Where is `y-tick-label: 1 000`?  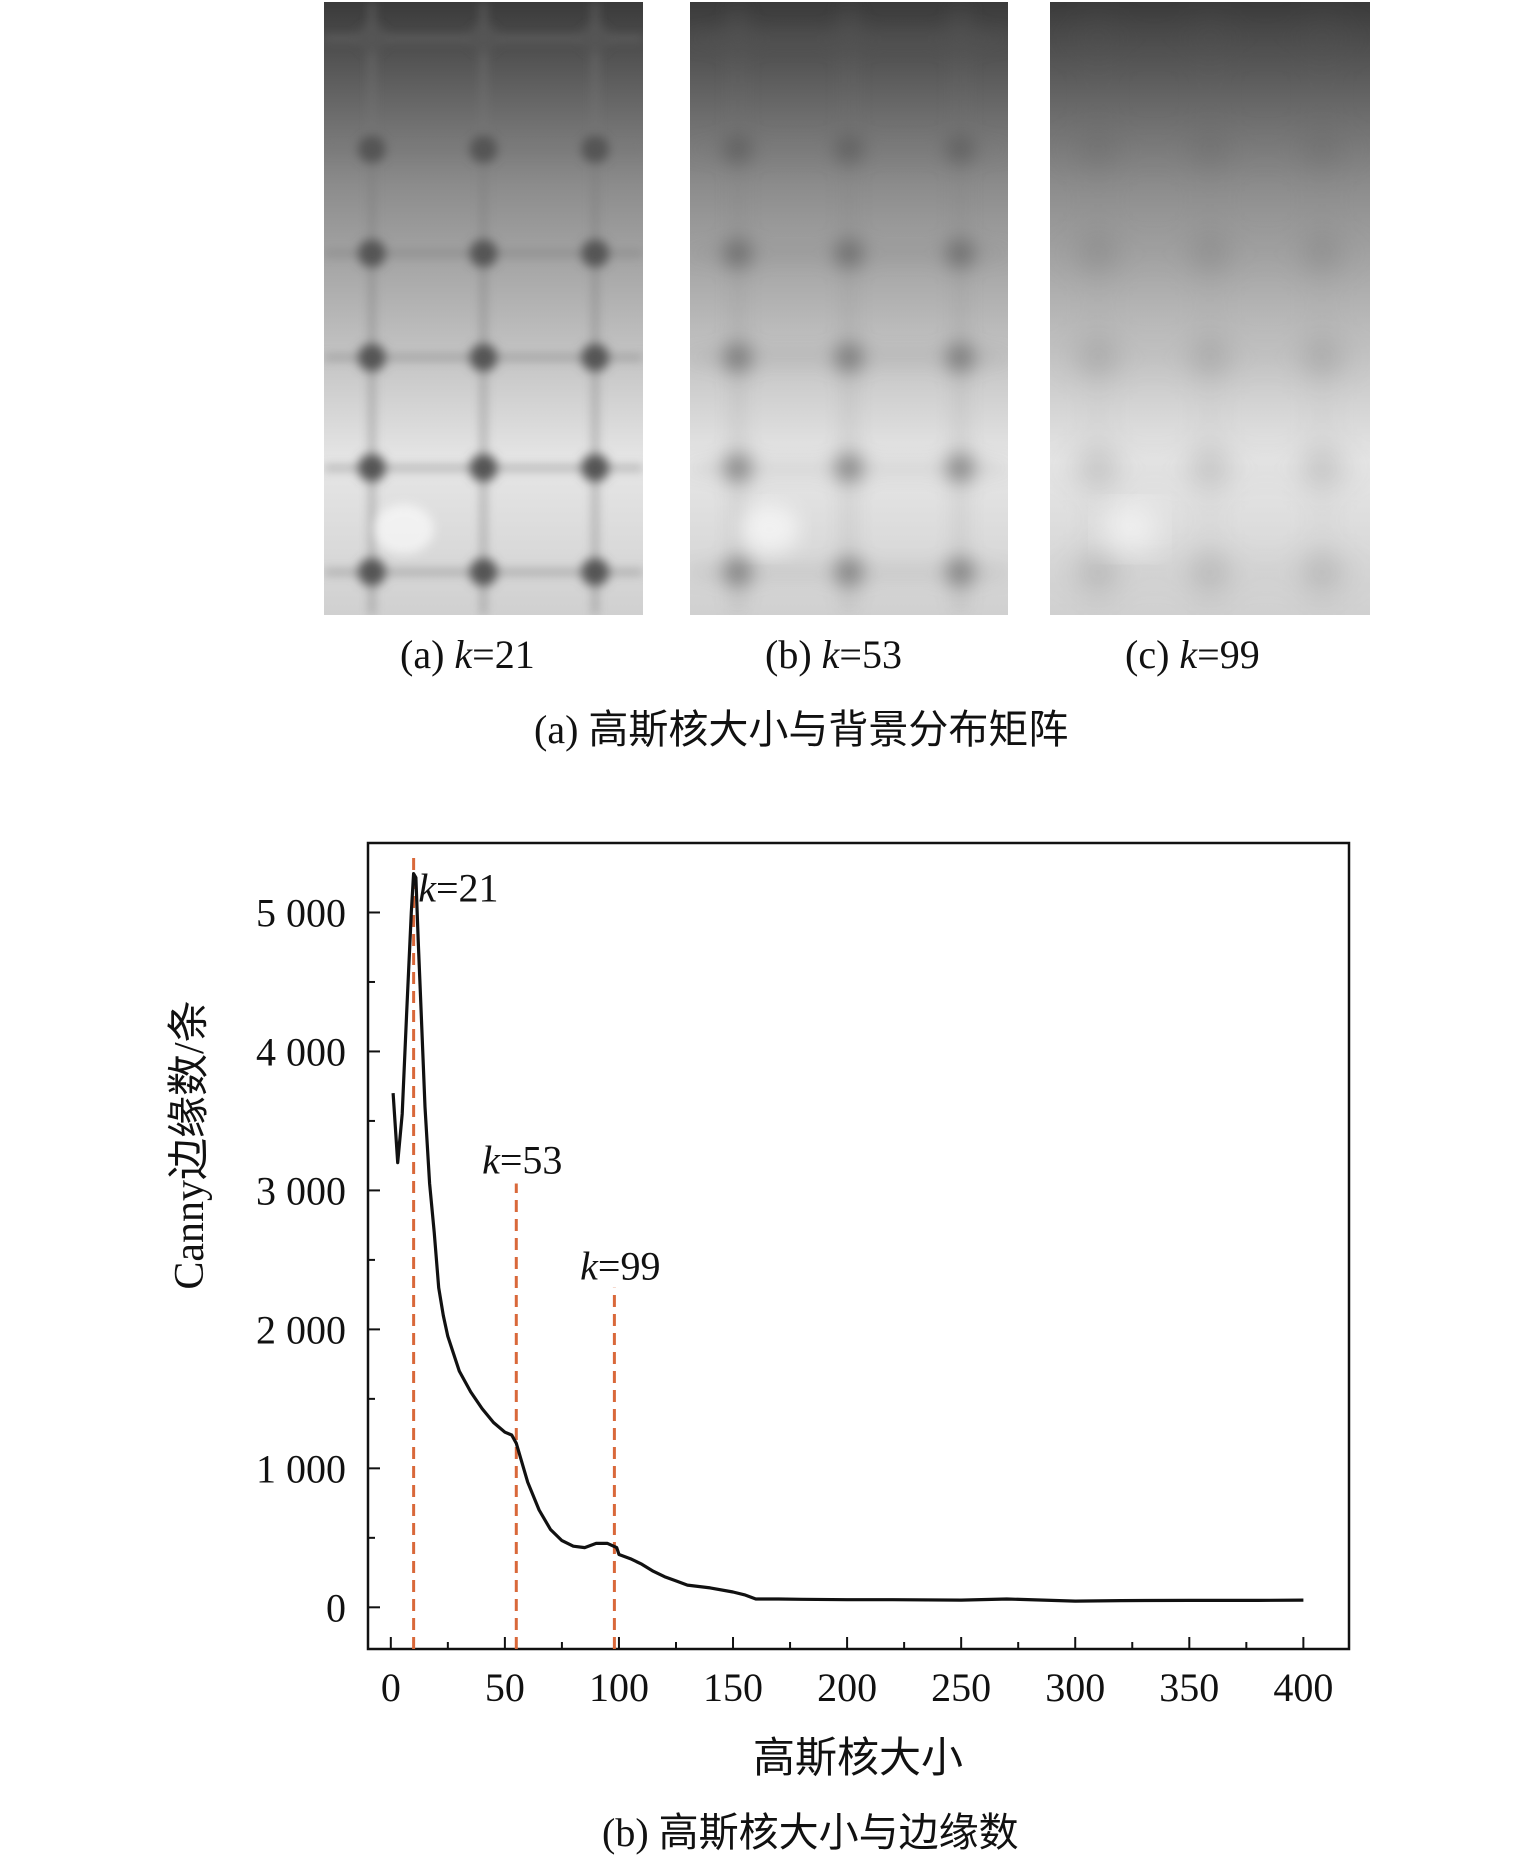
y-tick-label: 1 000 is located at coordinates (301, 1468).